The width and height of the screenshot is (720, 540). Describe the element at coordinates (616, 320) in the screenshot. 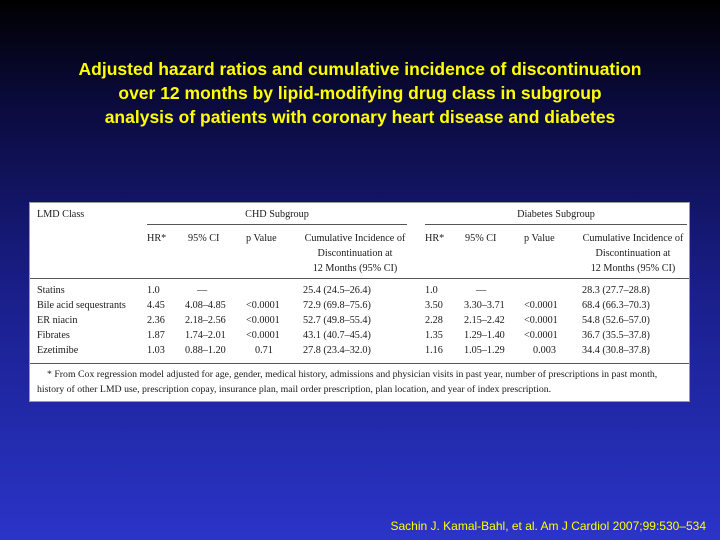

I see `cell-dia-cum: 54.8 (52.6–57.0)` at that location.